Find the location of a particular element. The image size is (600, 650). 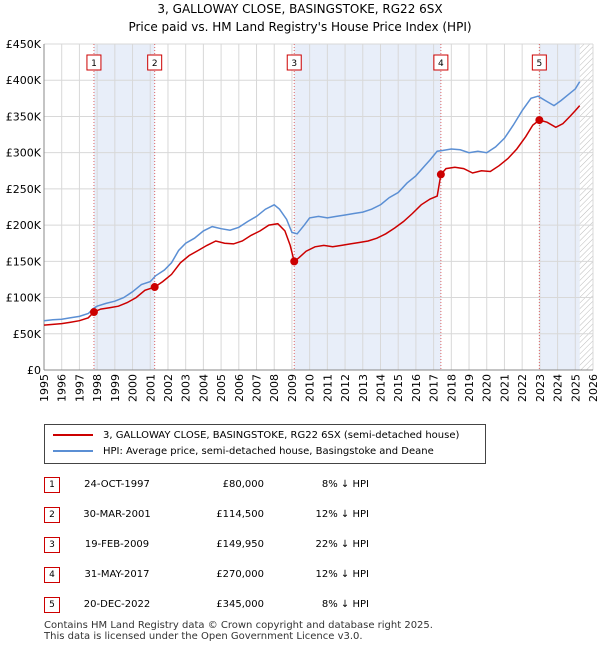

y-tick-label: £250K is located at coordinates (24, 189).